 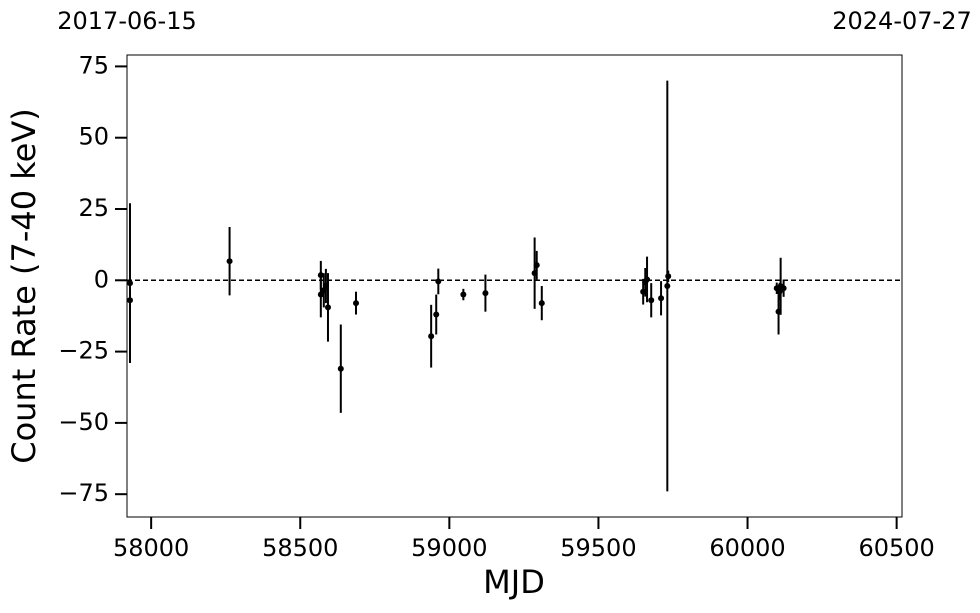 What do you see at coordinates (300, 548) in the screenshot?
I see `x-tick-label: 58500` at bounding box center [300, 548].